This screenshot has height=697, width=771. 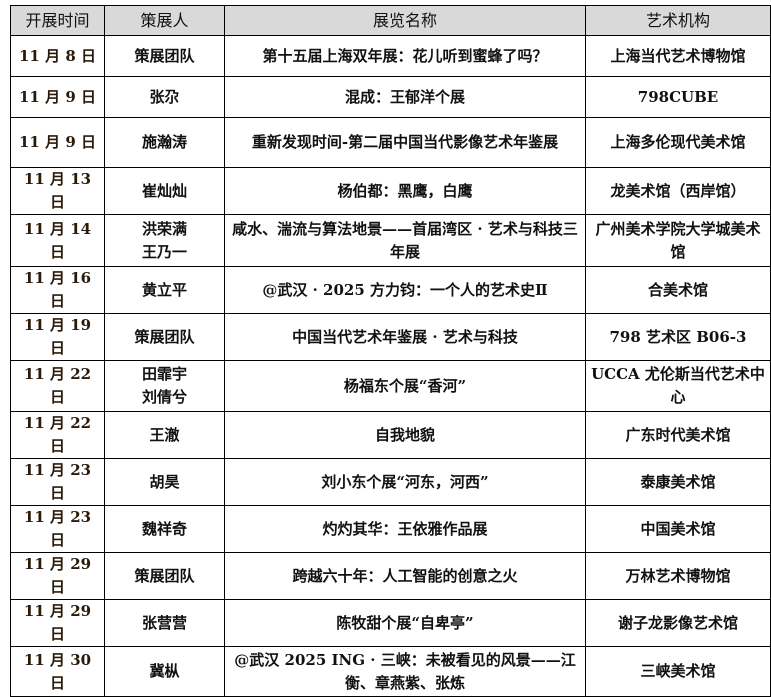 I want to click on venue-cell: 万林艺术博物馆, so click(x=678, y=576).